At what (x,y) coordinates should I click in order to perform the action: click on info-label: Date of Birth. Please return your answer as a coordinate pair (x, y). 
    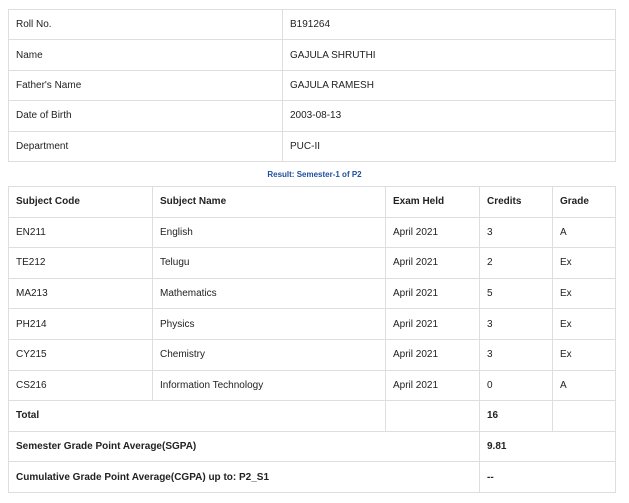
    Looking at the image, I should click on (145, 116).